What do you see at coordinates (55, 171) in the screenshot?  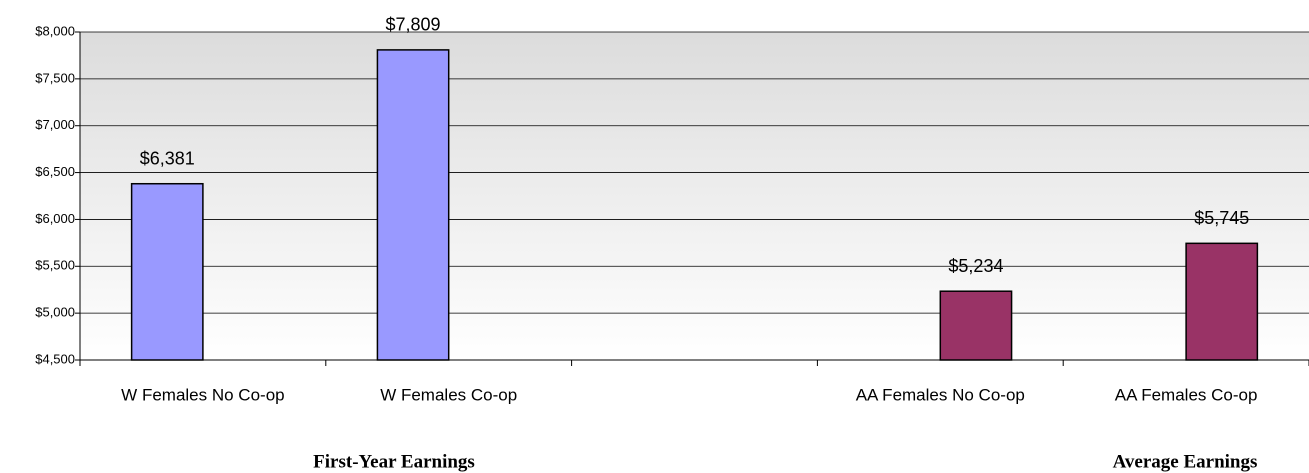 I see `y-tick-label: $6,500` at bounding box center [55, 171].